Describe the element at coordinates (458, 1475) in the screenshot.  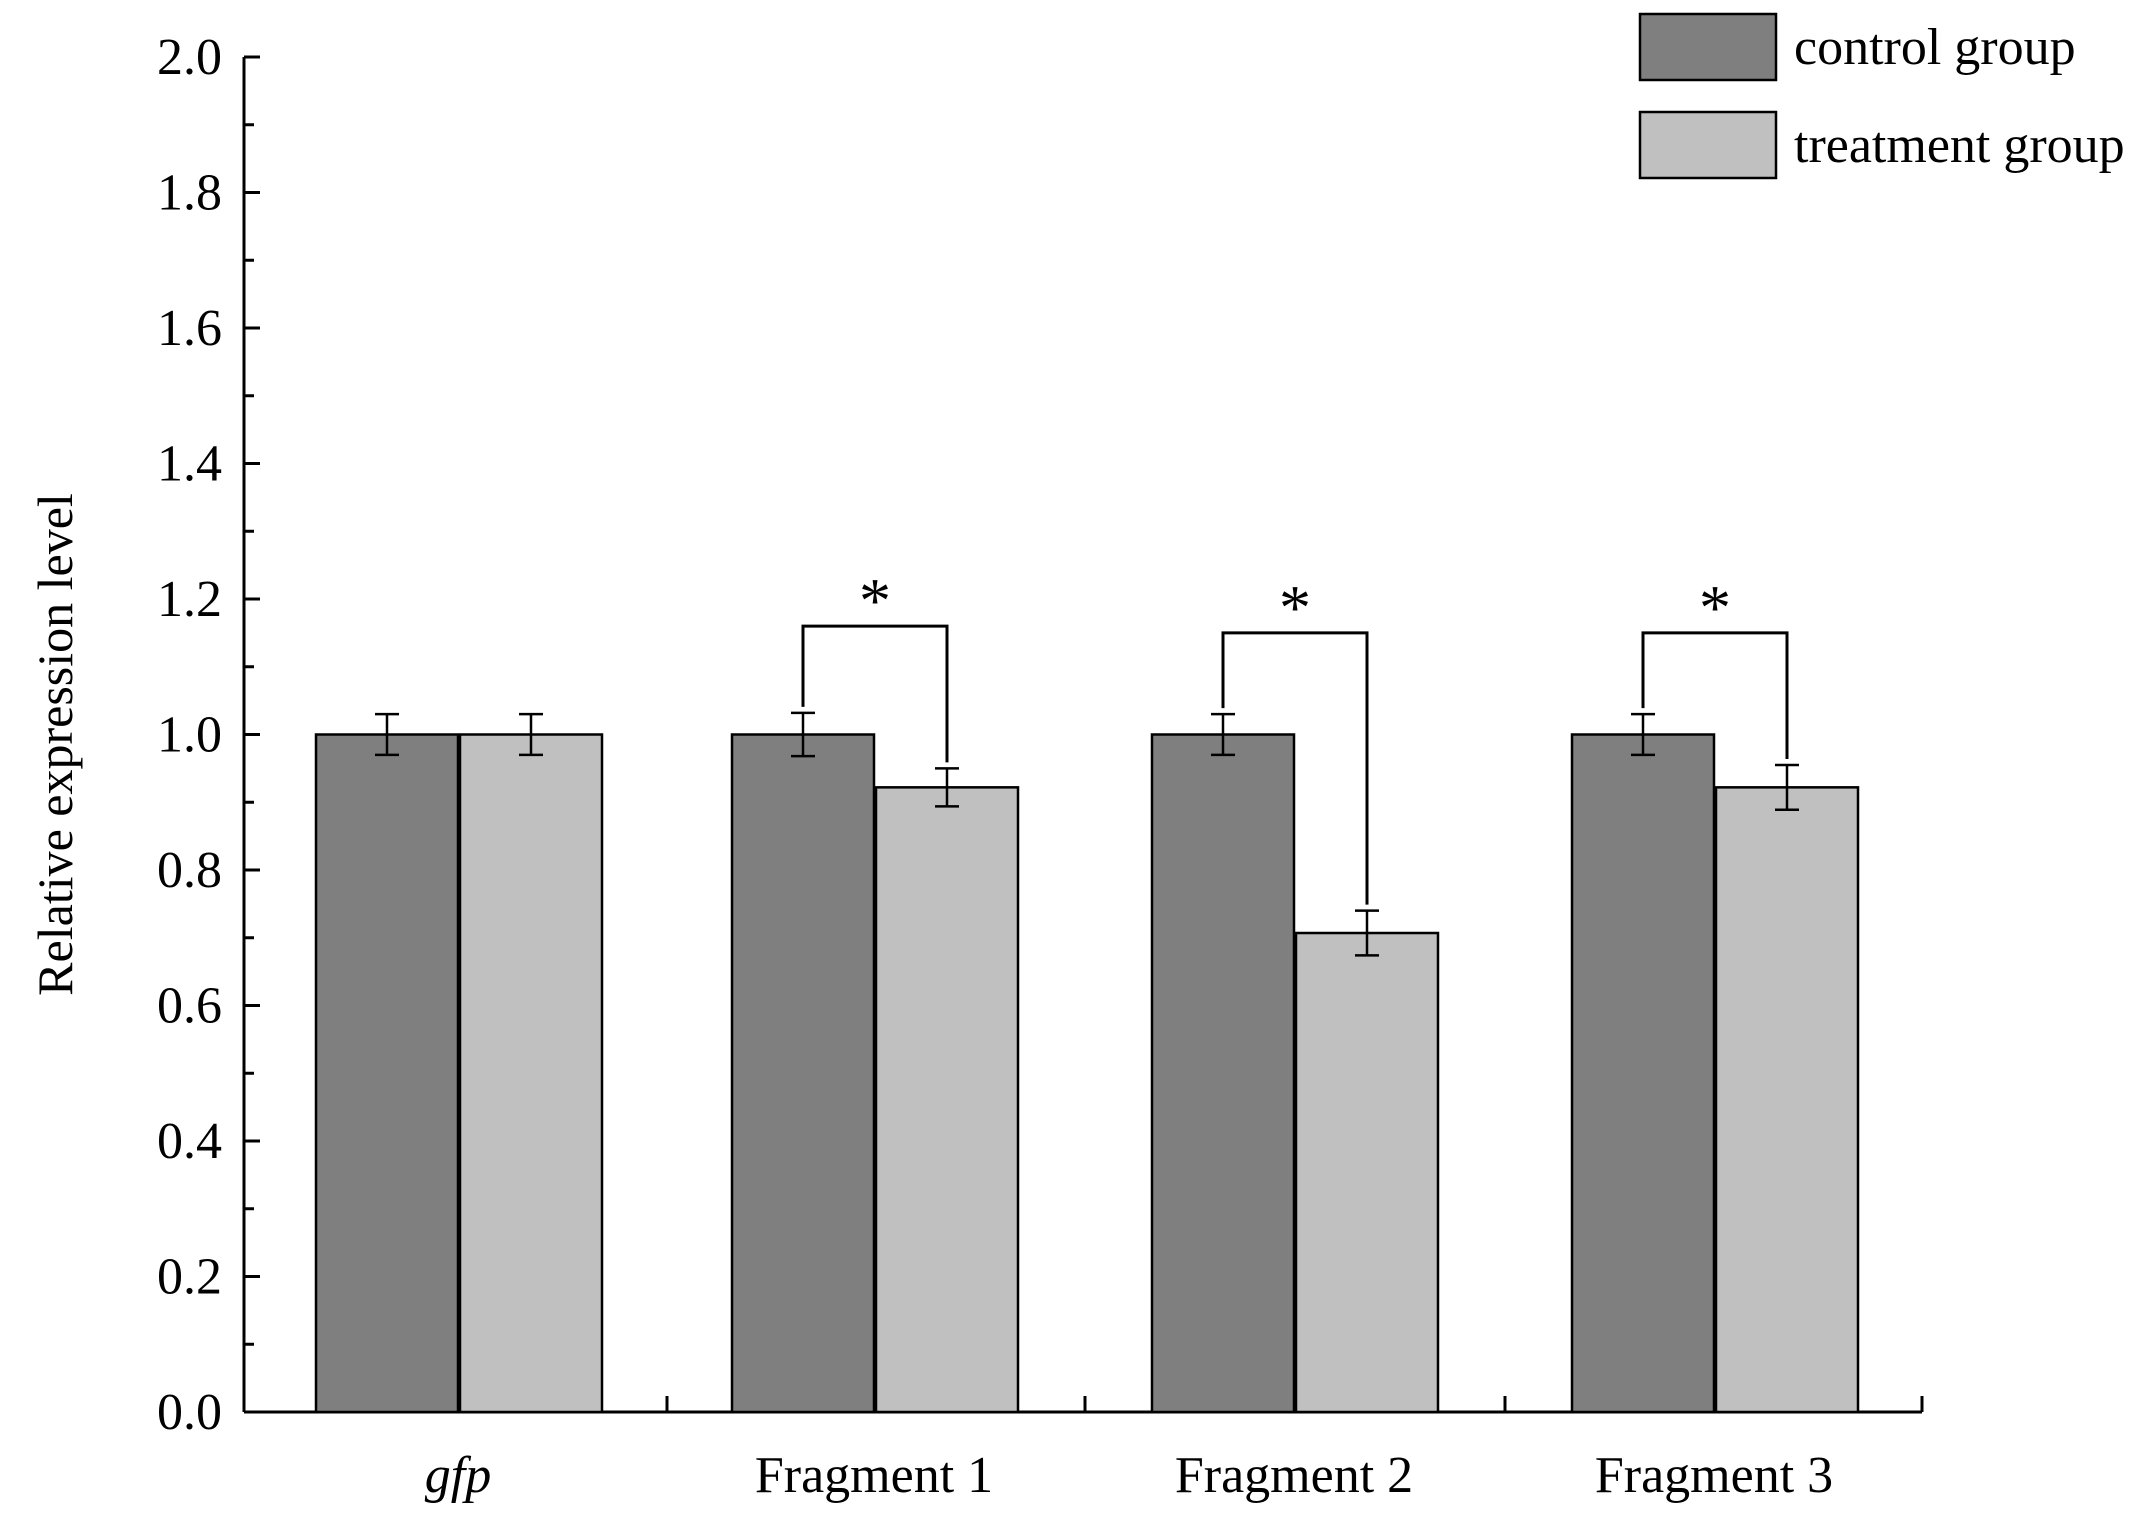
I see `x-category-label: gfp` at that location.